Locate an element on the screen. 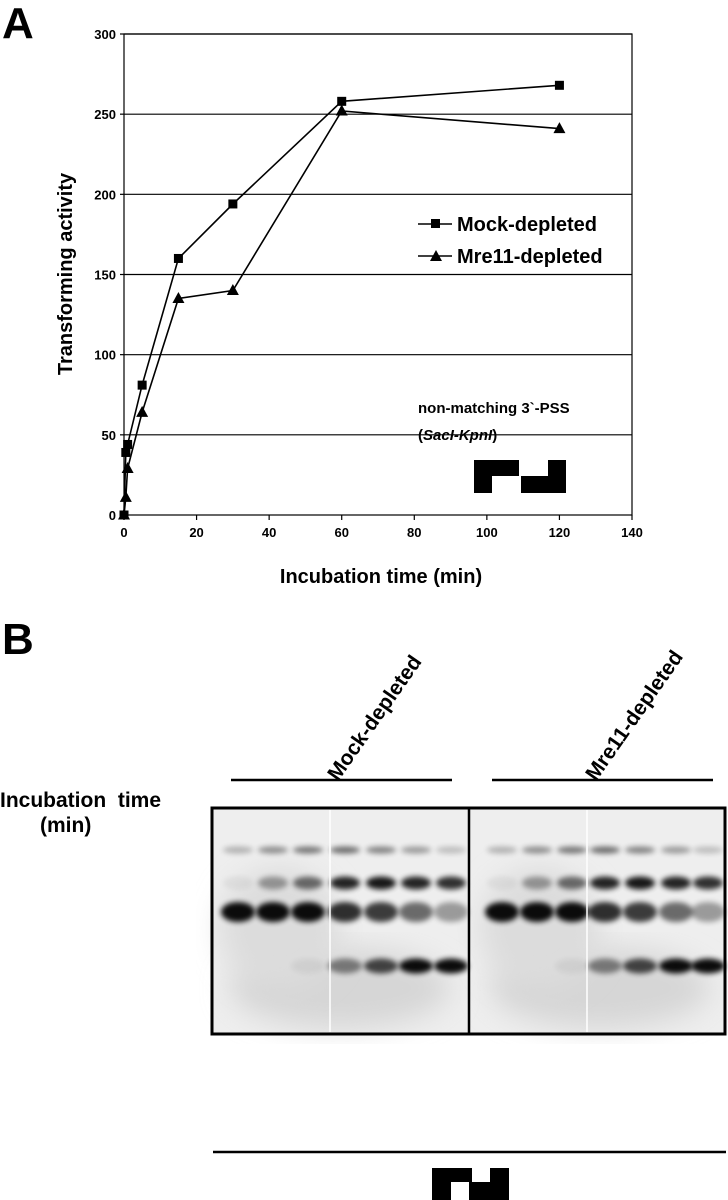  incubation-time-label: Incubation time is located at coordinates (80, 800).